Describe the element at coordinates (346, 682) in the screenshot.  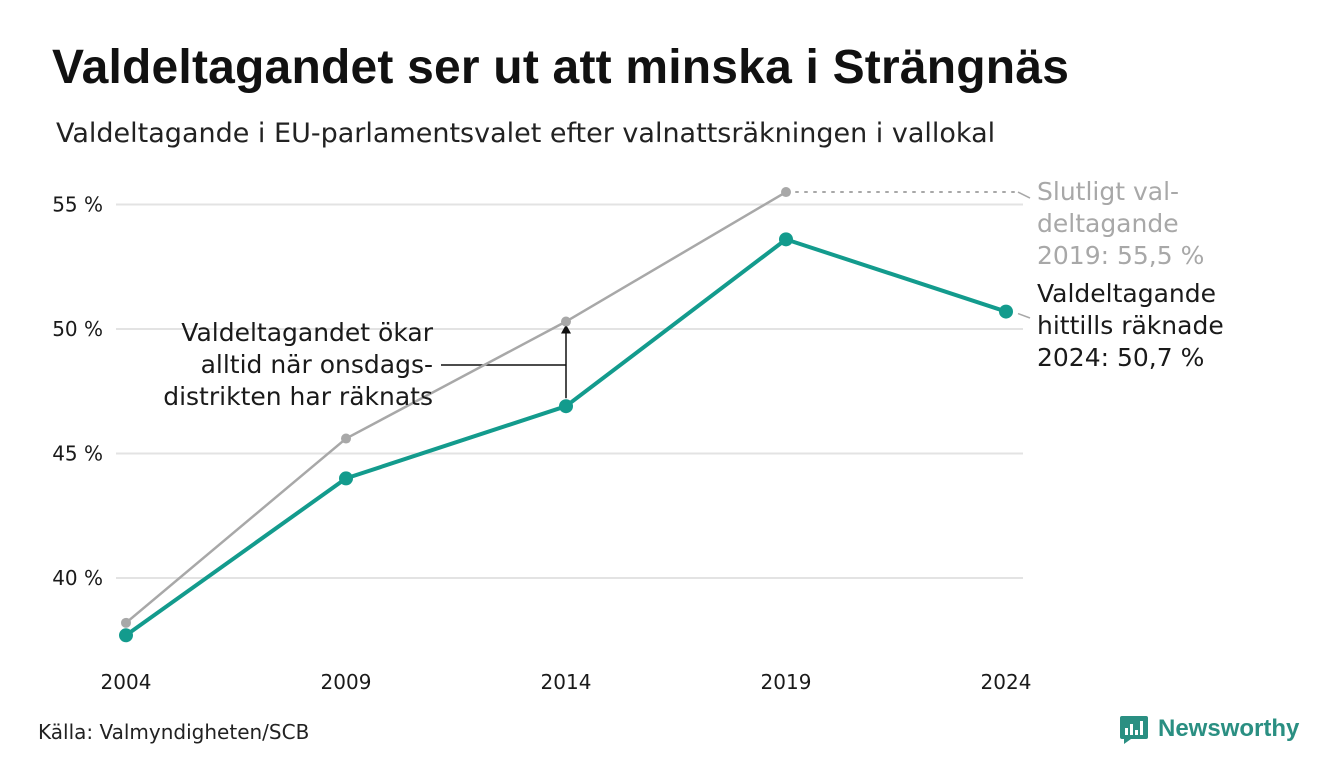
I see `x-tick-label: 2009` at that location.